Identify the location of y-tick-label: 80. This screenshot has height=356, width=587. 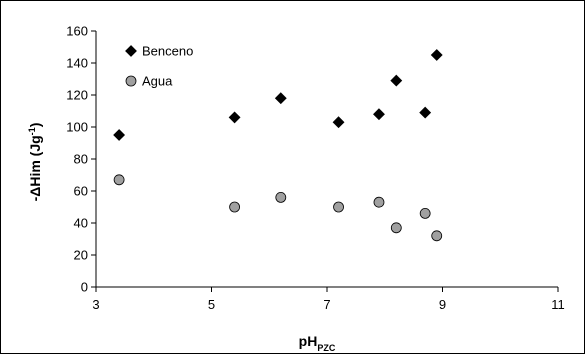
(81, 159).